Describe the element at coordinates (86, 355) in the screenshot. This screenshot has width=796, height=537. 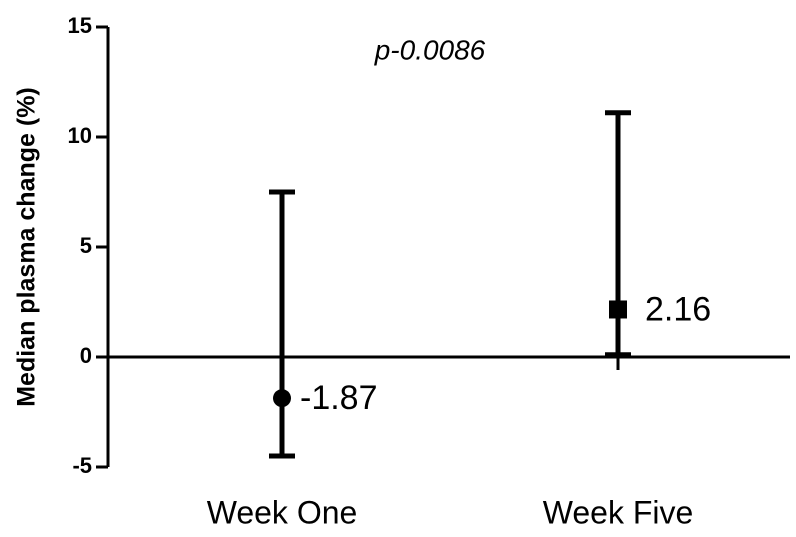
I see `y-tick-label: 0` at that location.